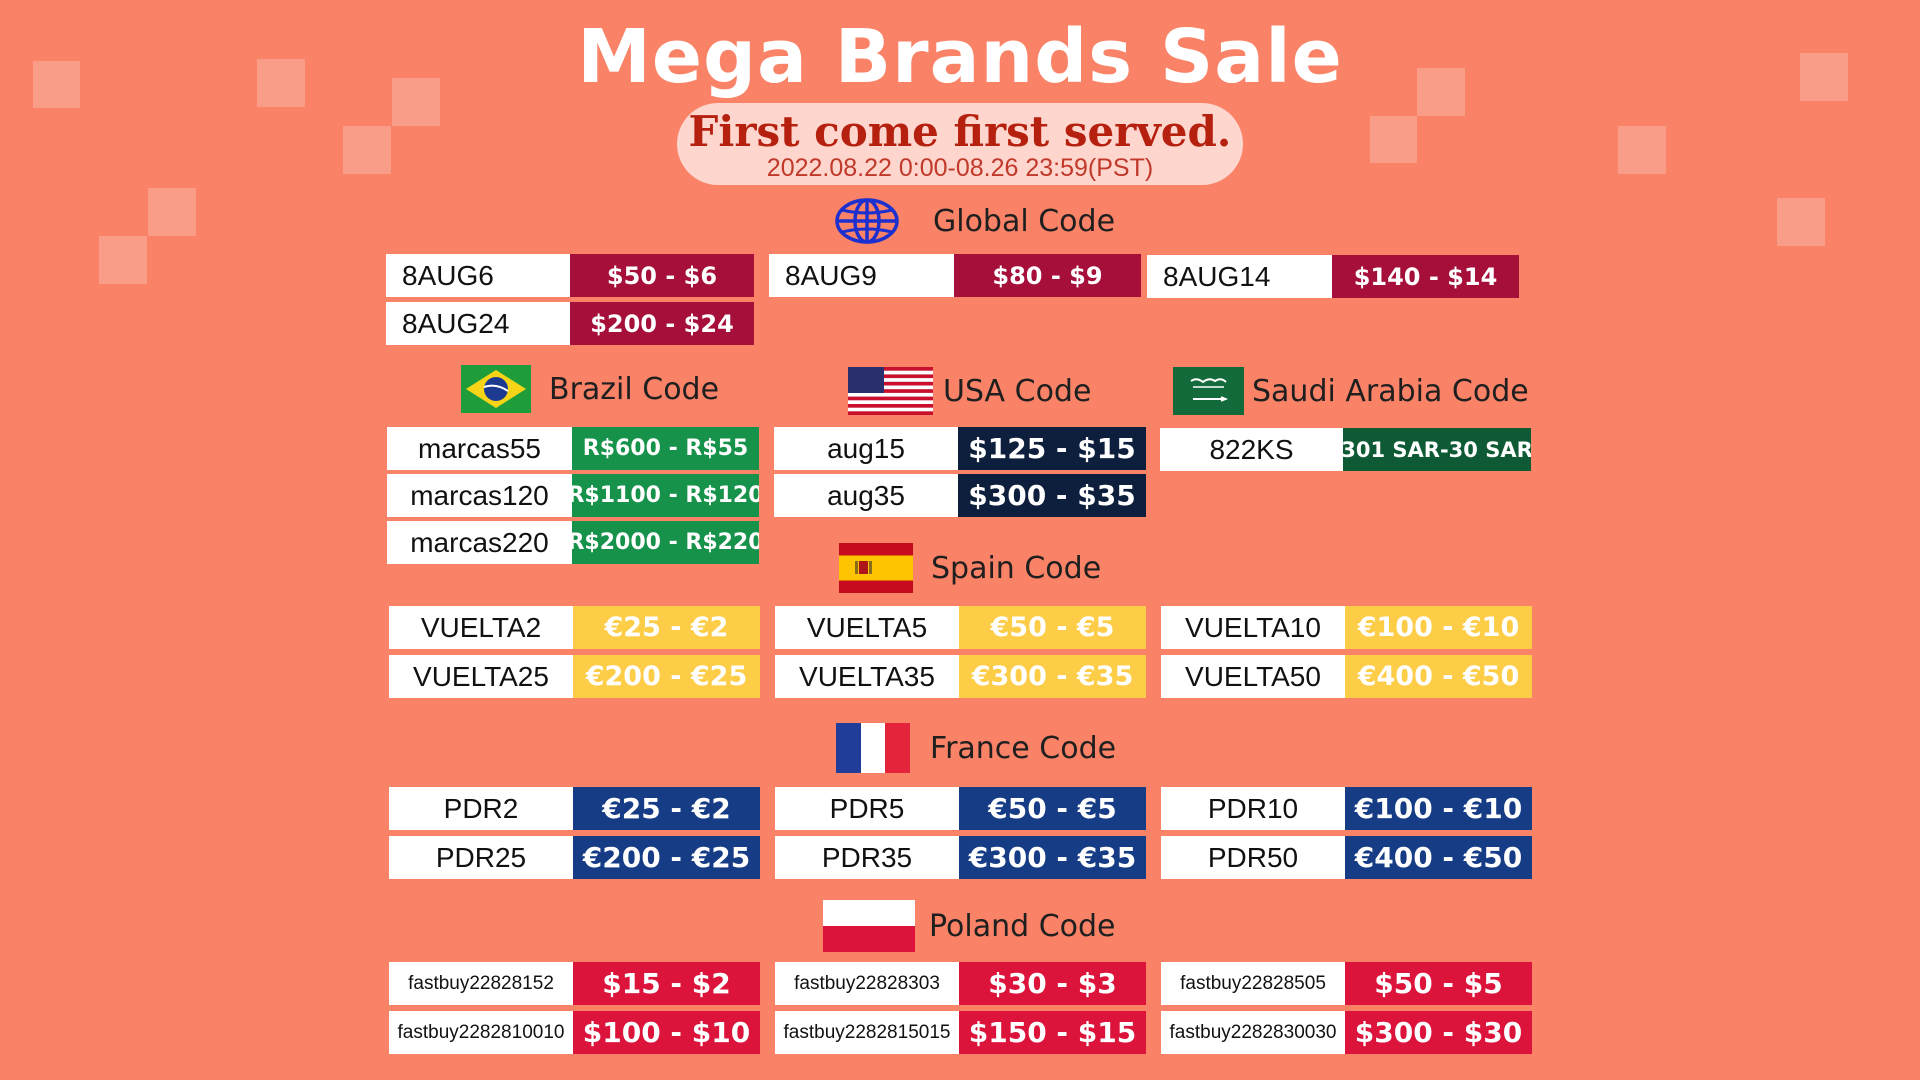  What do you see at coordinates (1208, 391) in the screenshot?
I see `saudi-flag-icon` at bounding box center [1208, 391].